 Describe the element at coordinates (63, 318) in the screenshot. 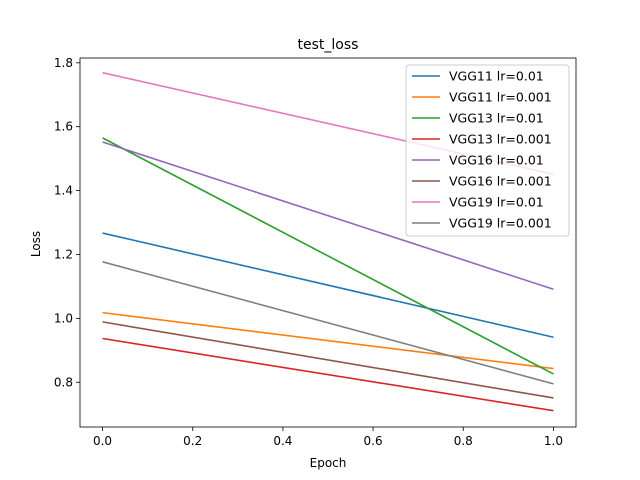

I see `y-tick-label: 1.0` at that location.